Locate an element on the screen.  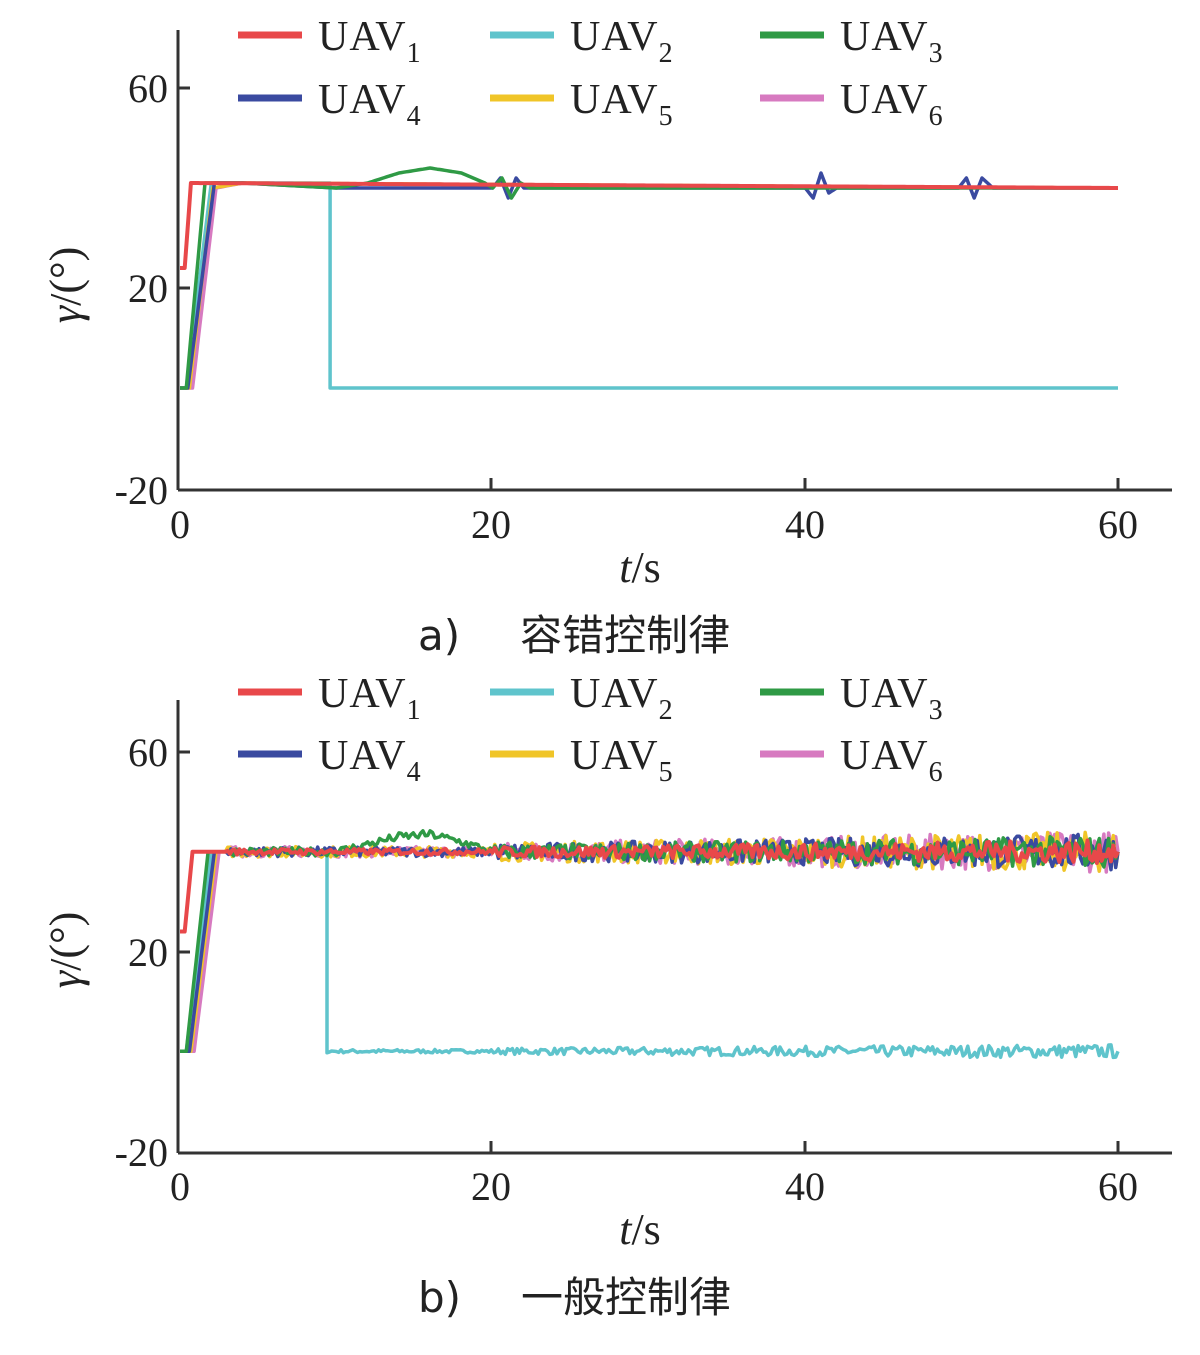
xtick-label-a-0: 0 is located at coordinates (180, 524).